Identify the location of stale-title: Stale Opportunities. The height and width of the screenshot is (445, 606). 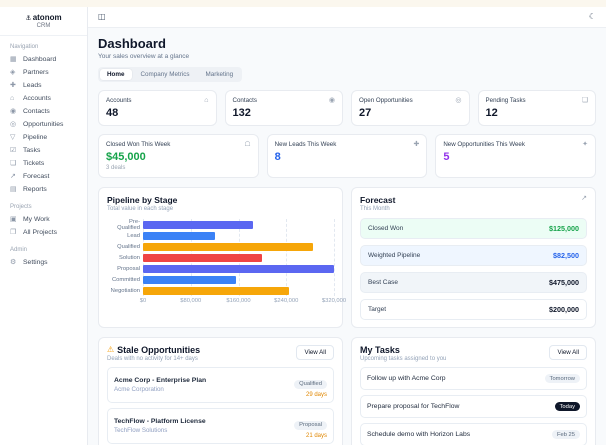
(159, 350).